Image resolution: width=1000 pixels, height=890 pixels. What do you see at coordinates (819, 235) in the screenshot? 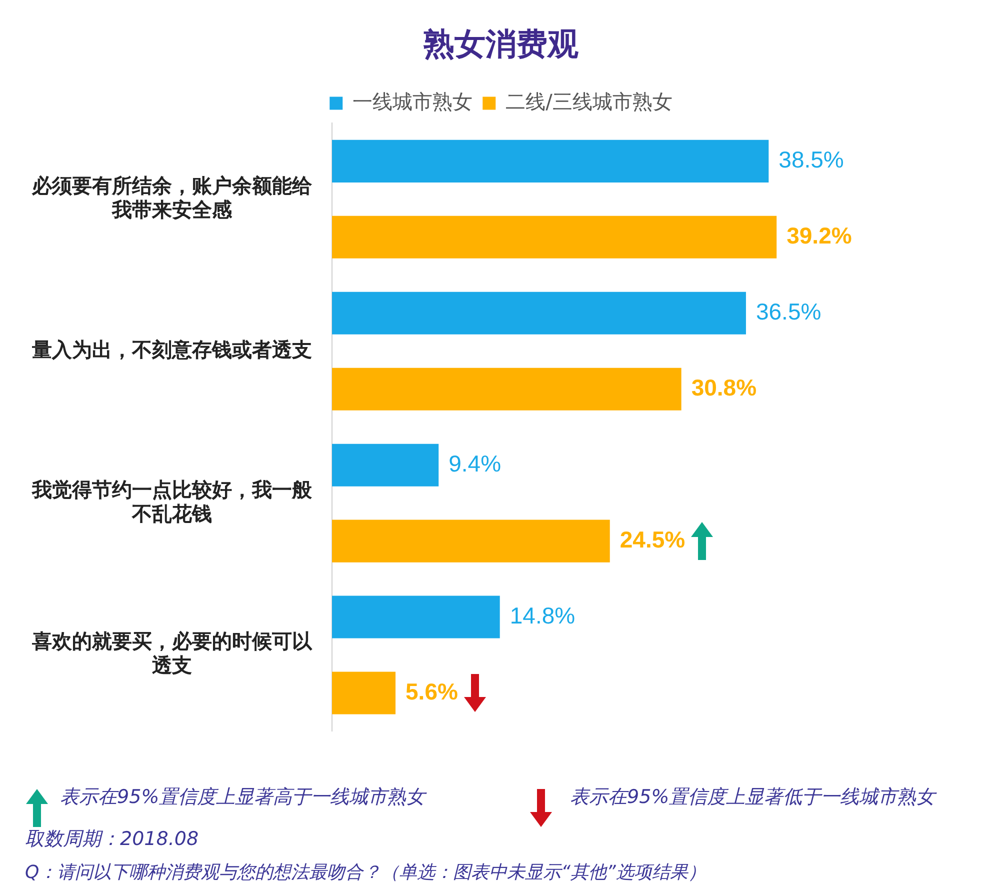
I see `data-label: 39.2%` at bounding box center [819, 235].